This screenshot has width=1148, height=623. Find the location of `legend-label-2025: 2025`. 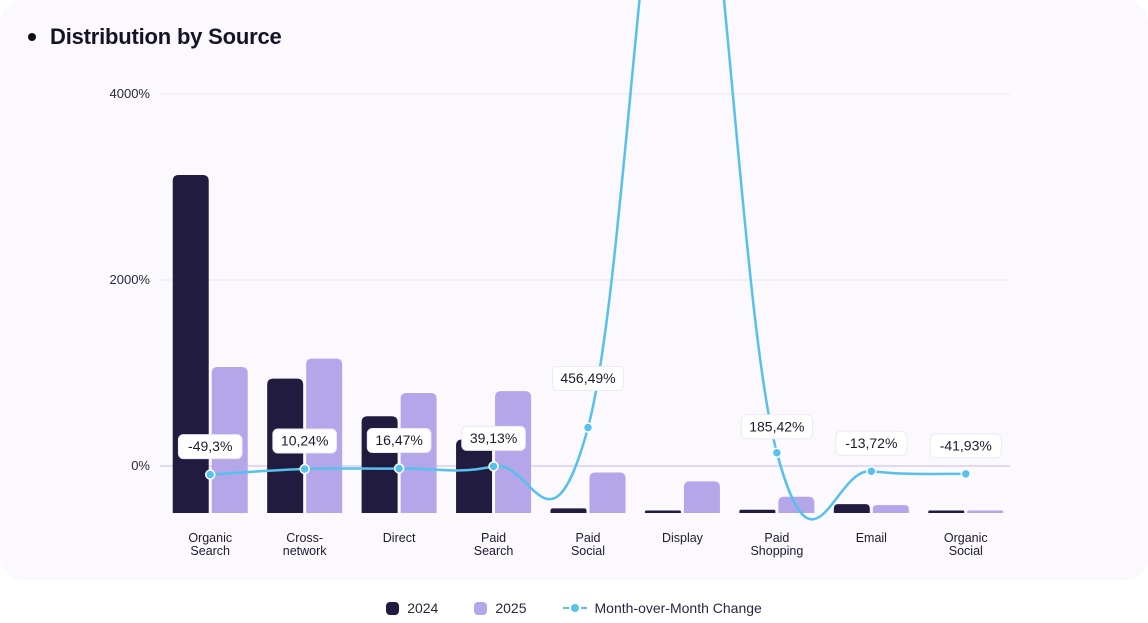

legend-label-2025: 2025 is located at coordinates (511, 608).